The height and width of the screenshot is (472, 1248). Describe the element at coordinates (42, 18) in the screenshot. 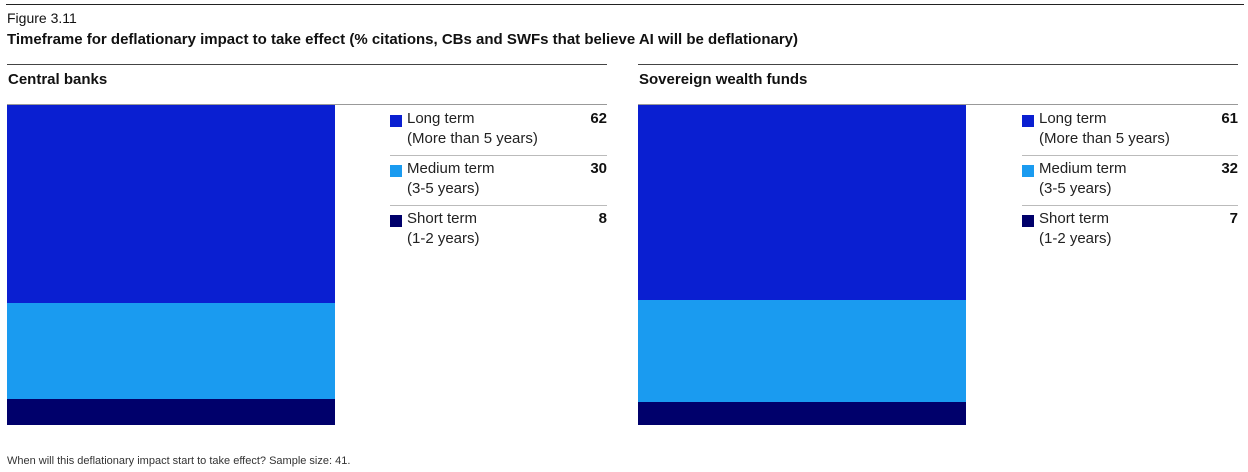

I see `figure-label: Figure 3.11` at that location.